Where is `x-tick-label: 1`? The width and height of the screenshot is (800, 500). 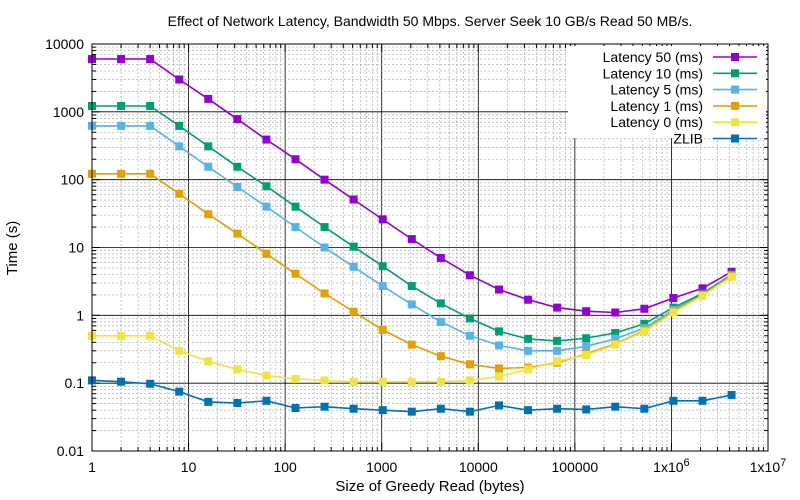 x-tick-label: 1 is located at coordinates (92, 467).